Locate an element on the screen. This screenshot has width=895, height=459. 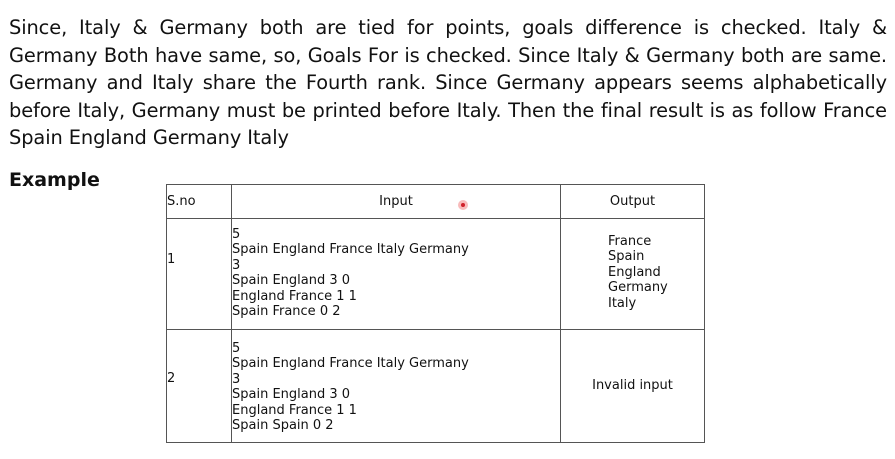
row-1-output-line: England is located at coordinates (634, 272).